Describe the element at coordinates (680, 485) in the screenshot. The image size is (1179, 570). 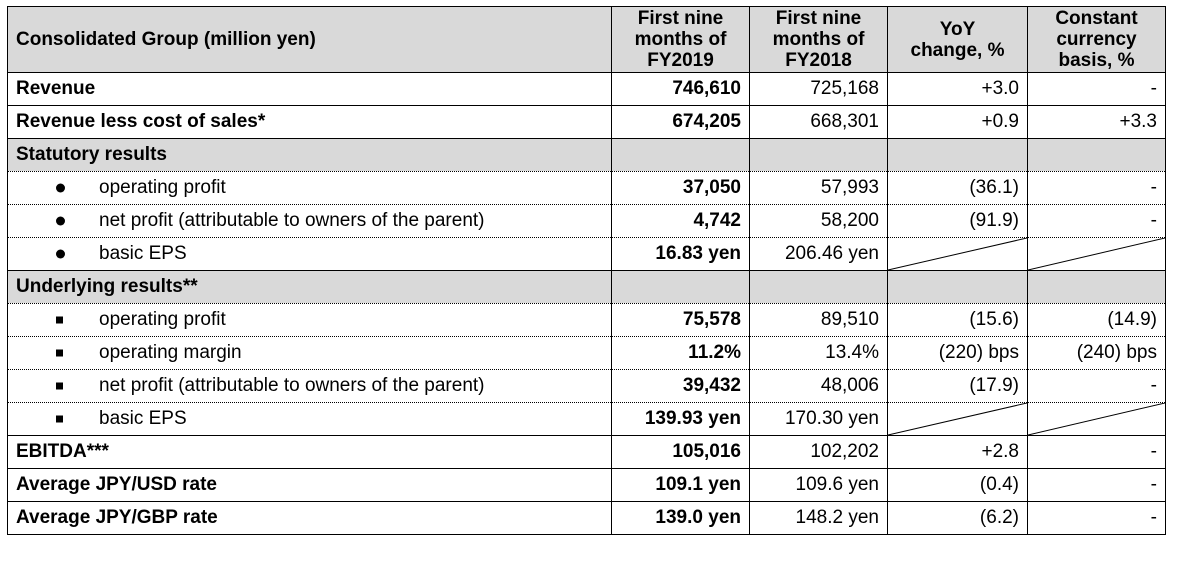
I see `cell-fy2019: 109.1 yen` at that location.